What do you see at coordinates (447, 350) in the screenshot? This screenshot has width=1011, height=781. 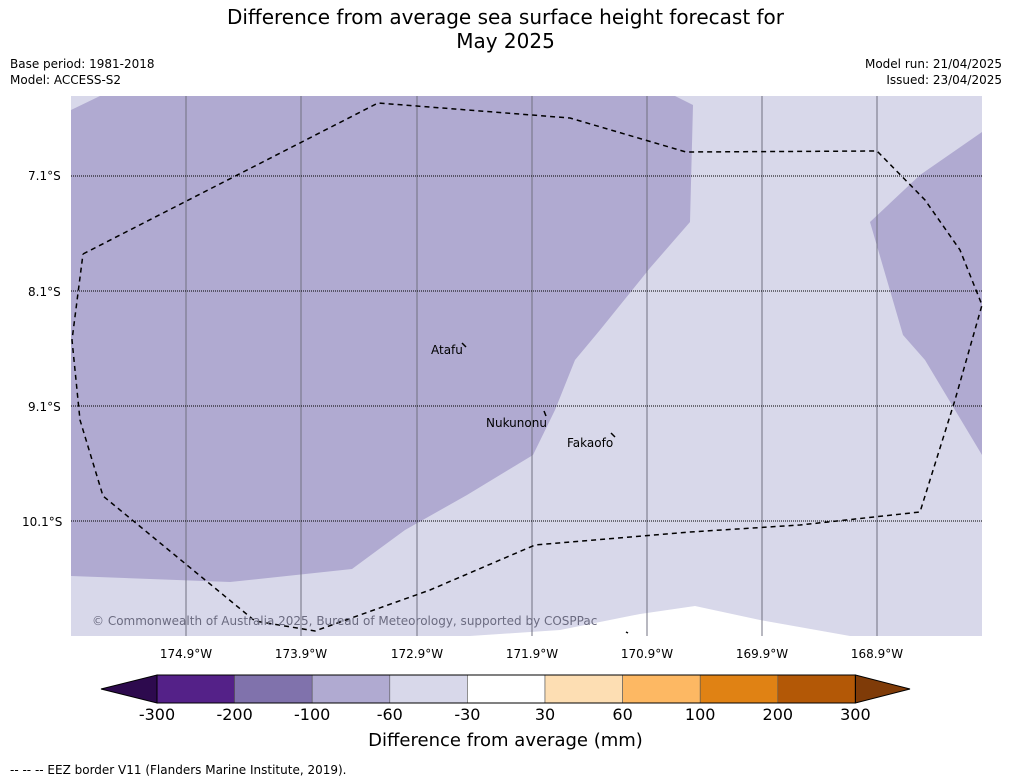 I see `place-atafu: Atafu` at bounding box center [447, 350].